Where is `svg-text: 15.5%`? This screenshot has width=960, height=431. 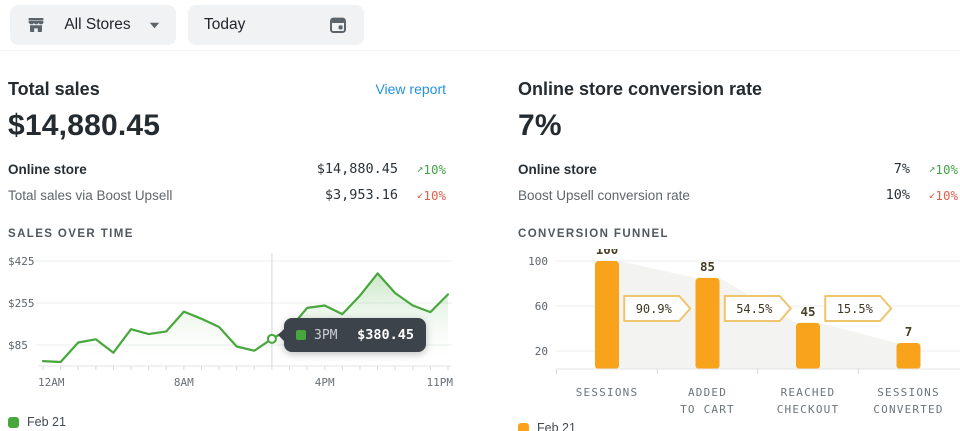 svg-text: 15.5% is located at coordinates (855, 309).